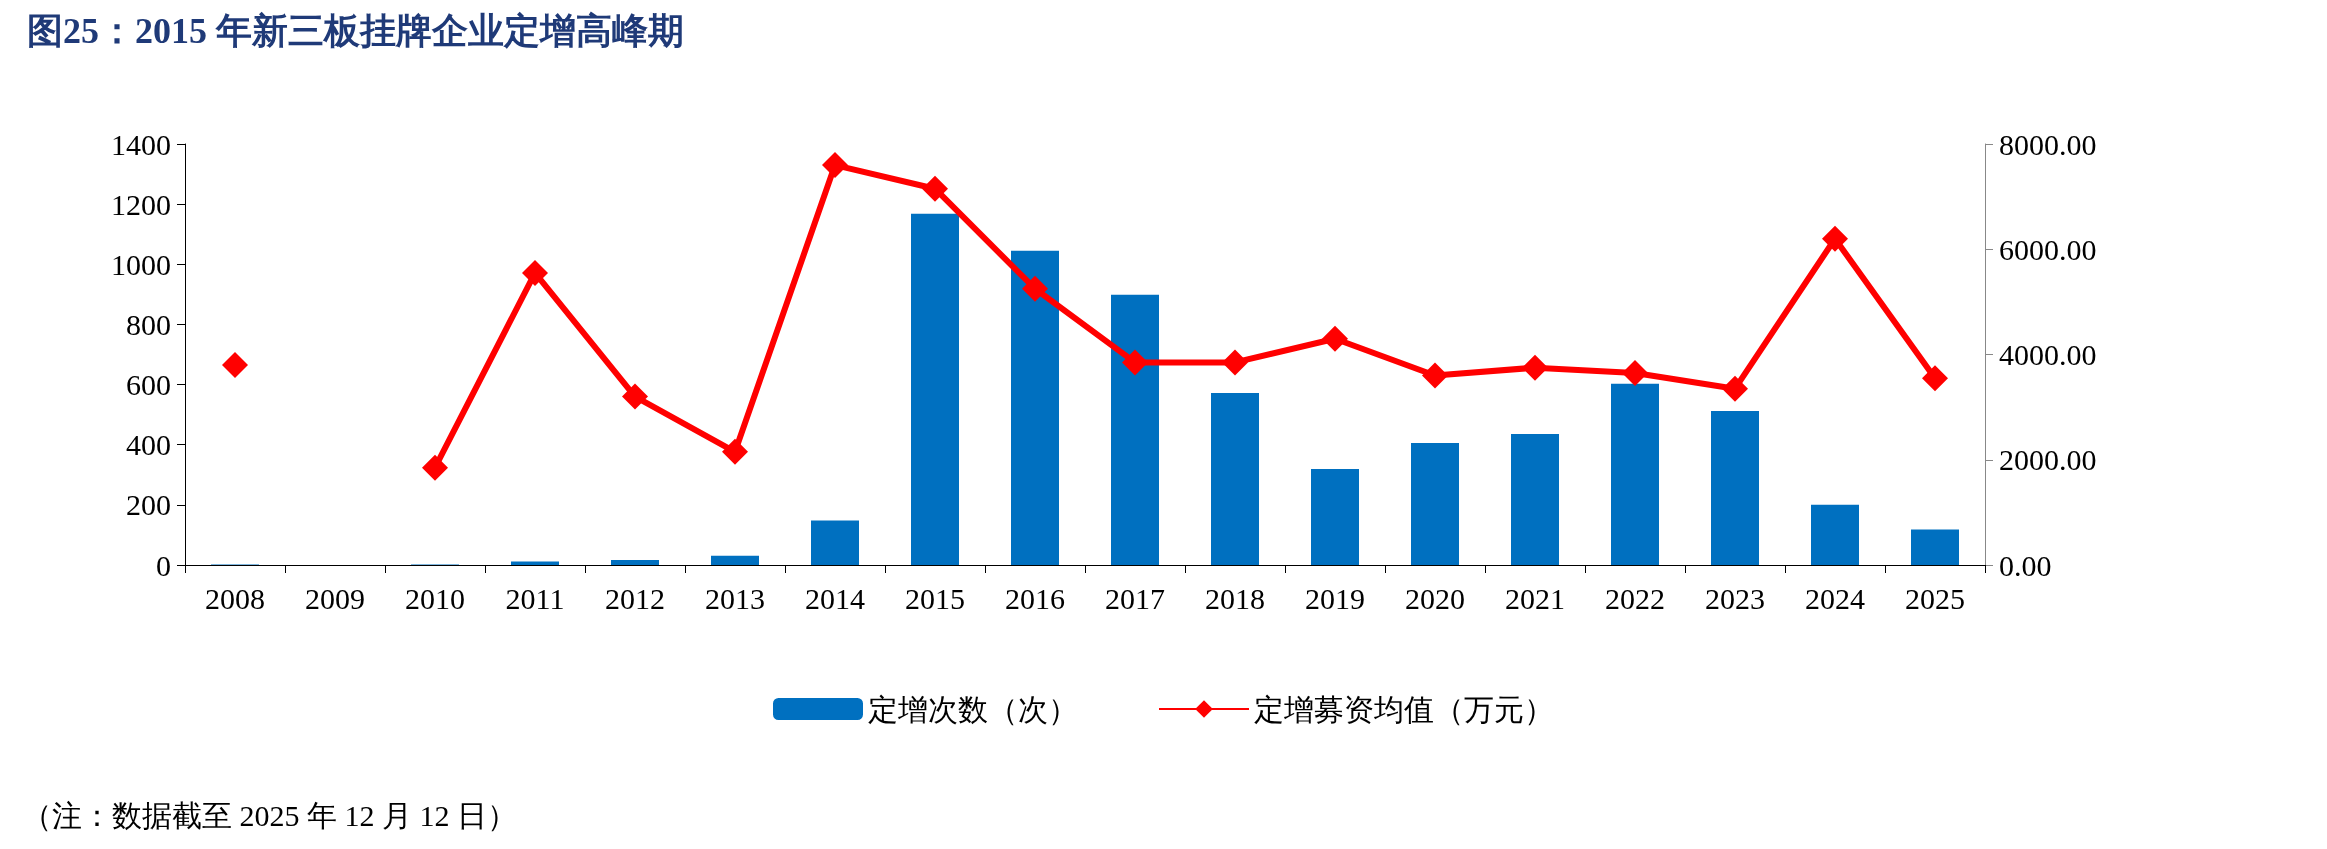 This screenshot has width=2327, height=849. Describe the element at coordinates (2048, 460) in the screenshot. I see `y2-tick-label: 2000.00` at that location.